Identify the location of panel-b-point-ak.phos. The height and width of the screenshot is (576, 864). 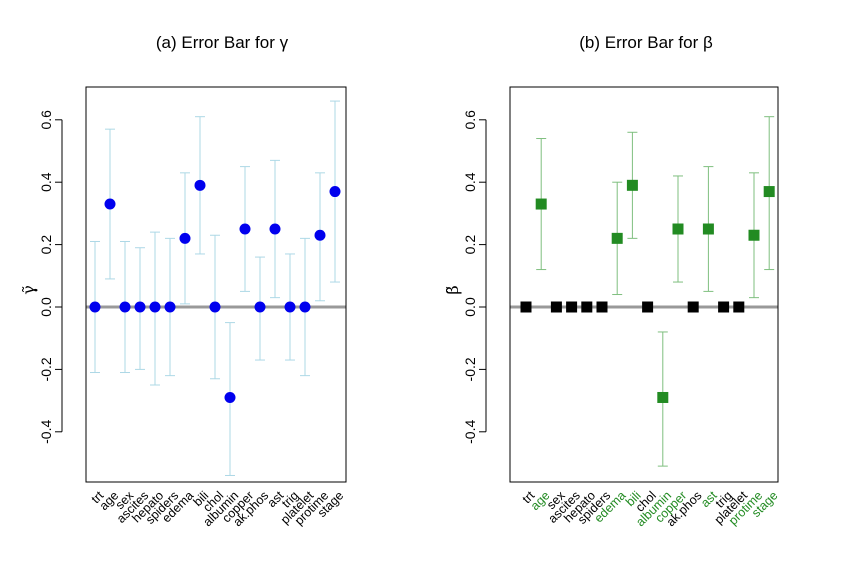
(693, 307).